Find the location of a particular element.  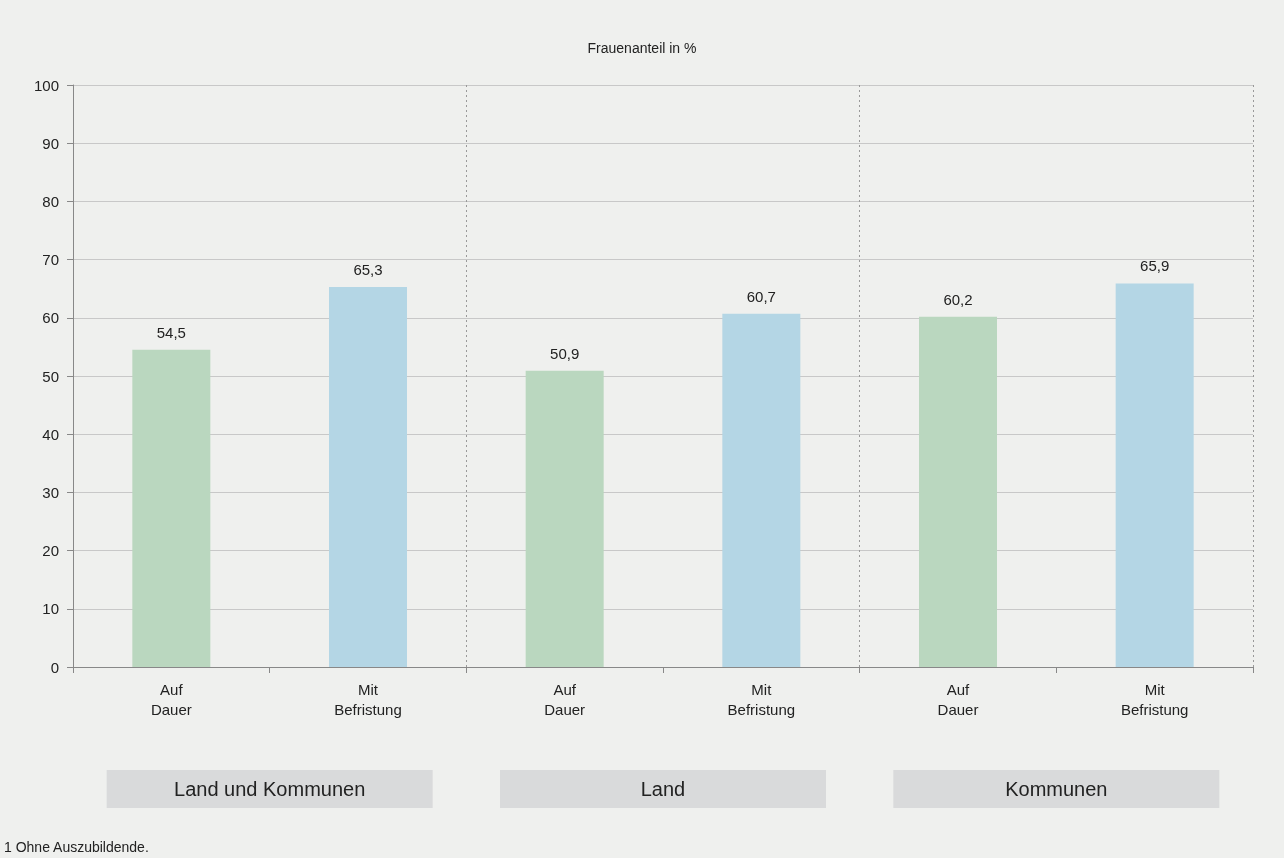

data-label: 65,9 is located at coordinates (1155, 266).